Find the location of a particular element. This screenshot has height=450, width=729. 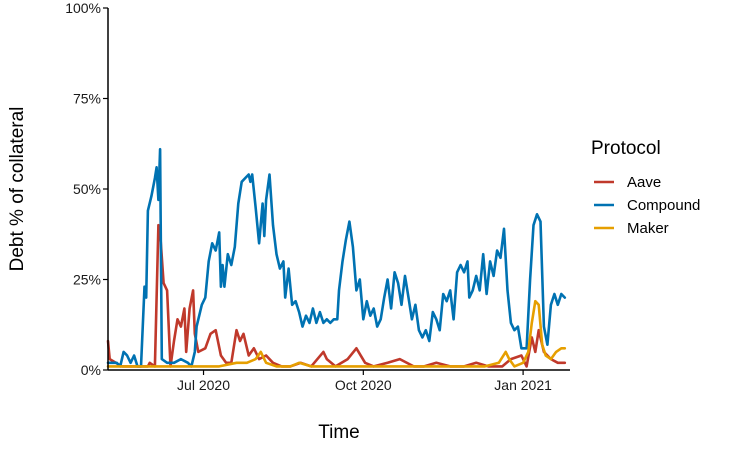

x-axis-ticks: Jul 2020 Oct 2020 Jan 2021 is located at coordinates (364, 381).